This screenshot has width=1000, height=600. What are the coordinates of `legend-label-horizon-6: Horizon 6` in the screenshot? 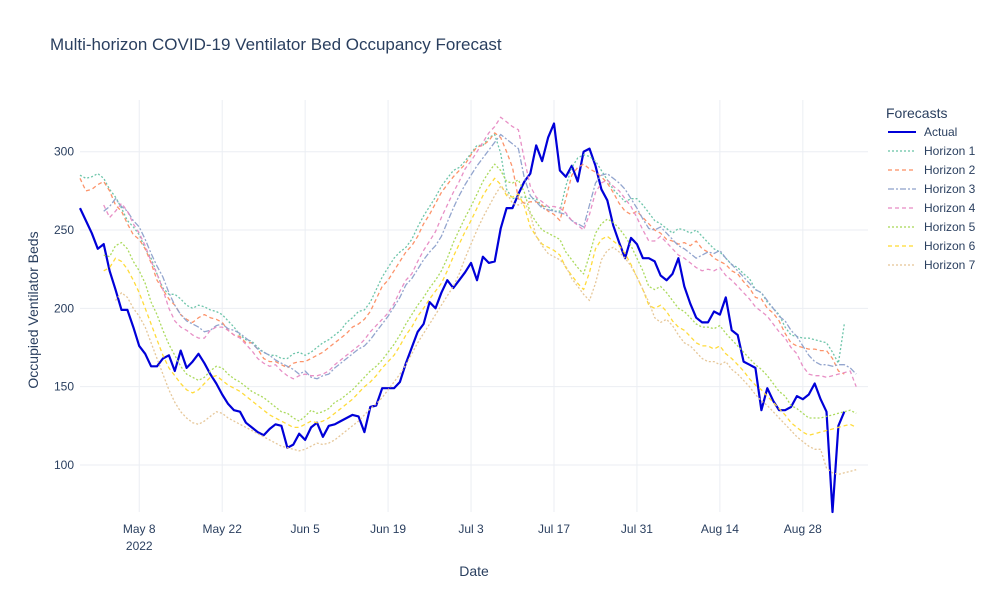 It's located at (950, 246).